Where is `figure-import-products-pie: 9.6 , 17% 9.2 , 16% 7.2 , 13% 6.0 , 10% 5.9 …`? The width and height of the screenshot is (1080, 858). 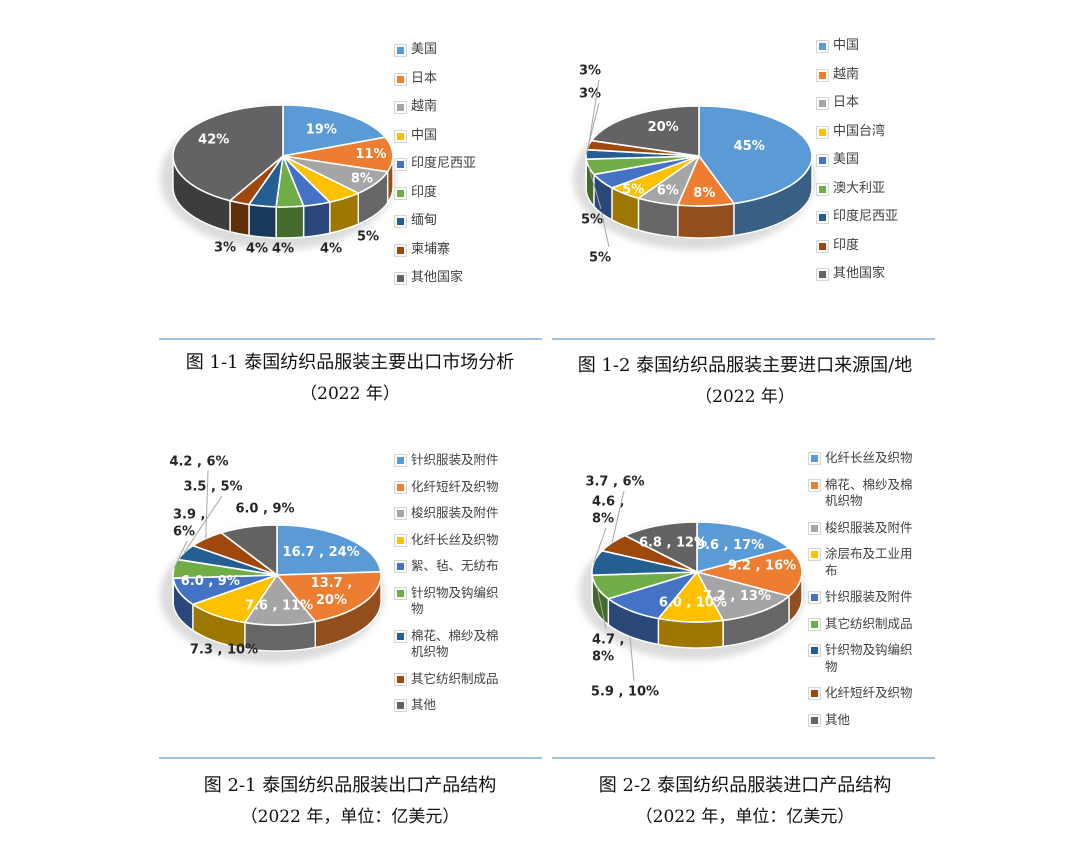
figure-import-products-pie: 9.6 , 17% 9.2 , 16% 7.2 , 13% 6.0 , 10% 5.9 … is located at coordinates (770, 595).